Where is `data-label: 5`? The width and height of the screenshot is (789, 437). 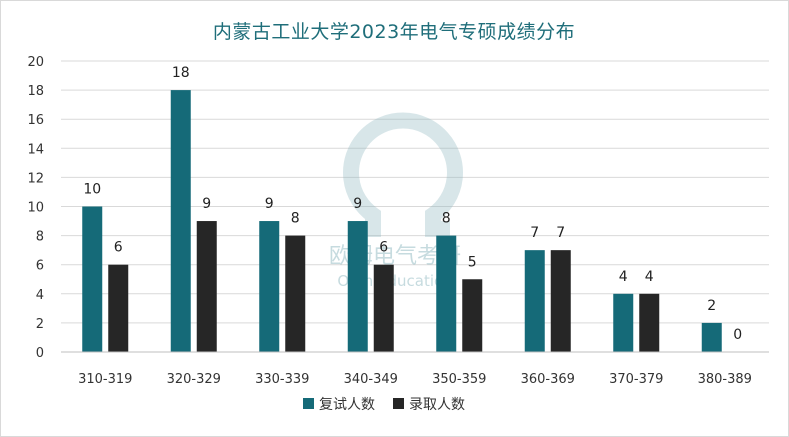
data-label: 5 is located at coordinates (472, 262).